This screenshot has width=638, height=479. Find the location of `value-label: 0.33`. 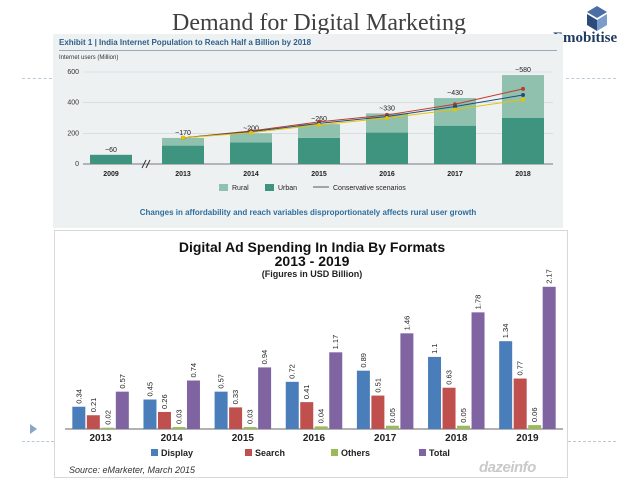

value-label: 0.33 is located at coordinates (235, 397).